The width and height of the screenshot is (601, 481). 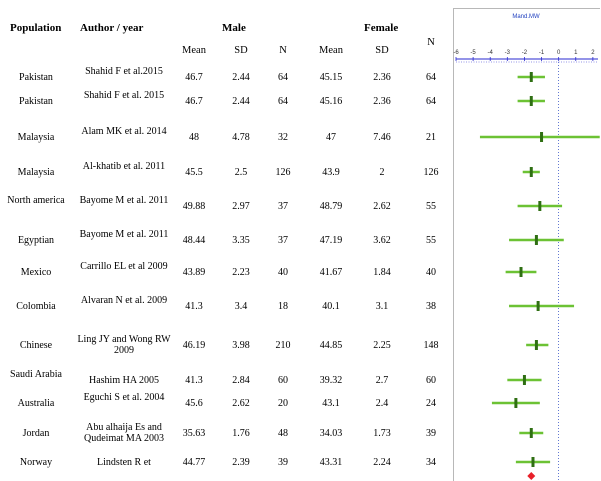 What do you see at coordinates (331, 306) in the screenshot?
I see `cell-female-mean: 40.1` at bounding box center [331, 306].